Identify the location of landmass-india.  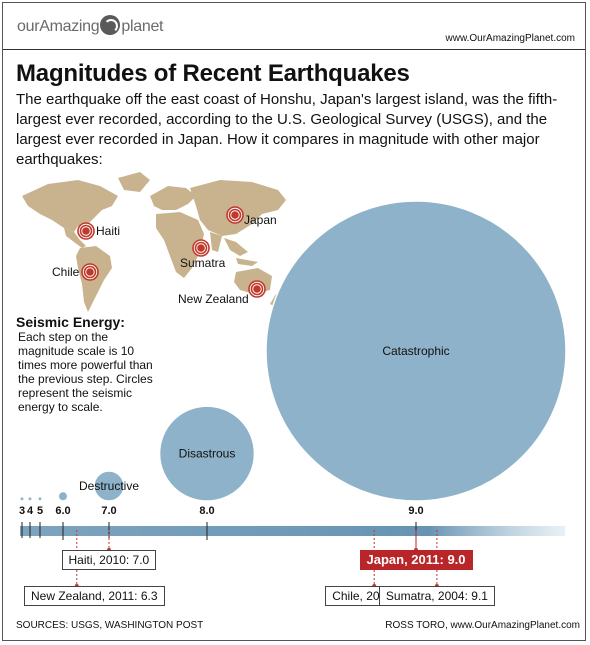
(216, 242).